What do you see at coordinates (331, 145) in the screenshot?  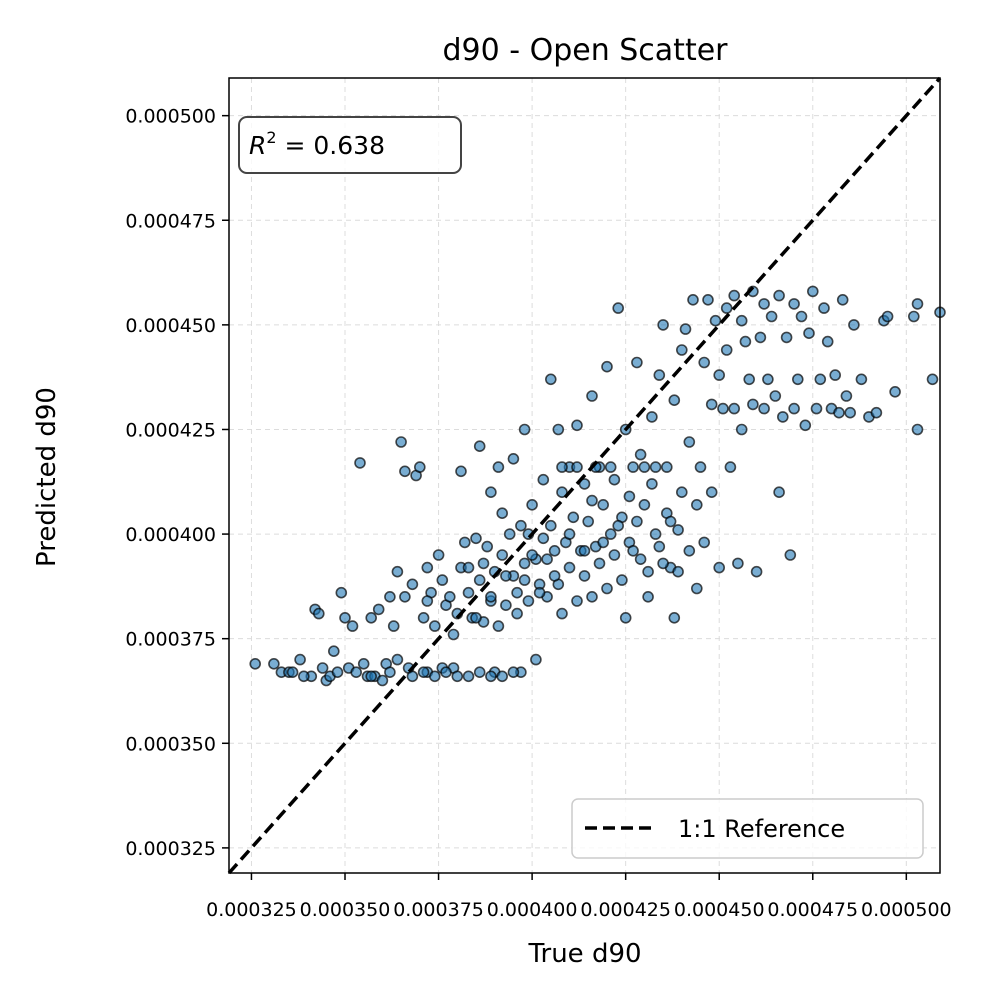 I see `r-squared-value: = 0.638` at bounding box center [331, 145].